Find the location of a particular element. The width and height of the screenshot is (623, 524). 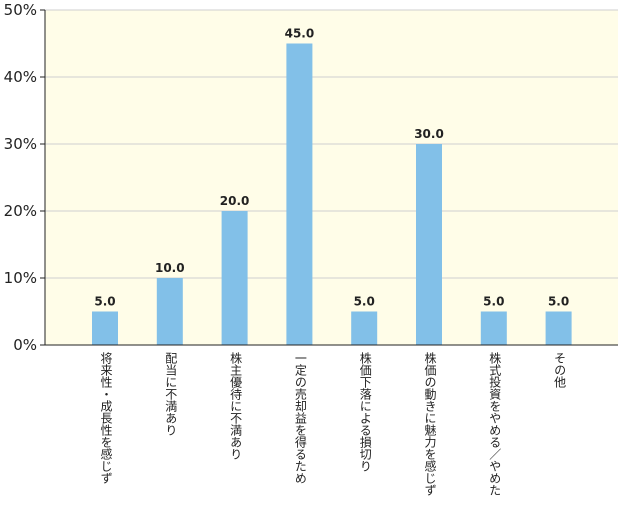

y-tick-label: 50% is located at coordinates (20, 10).